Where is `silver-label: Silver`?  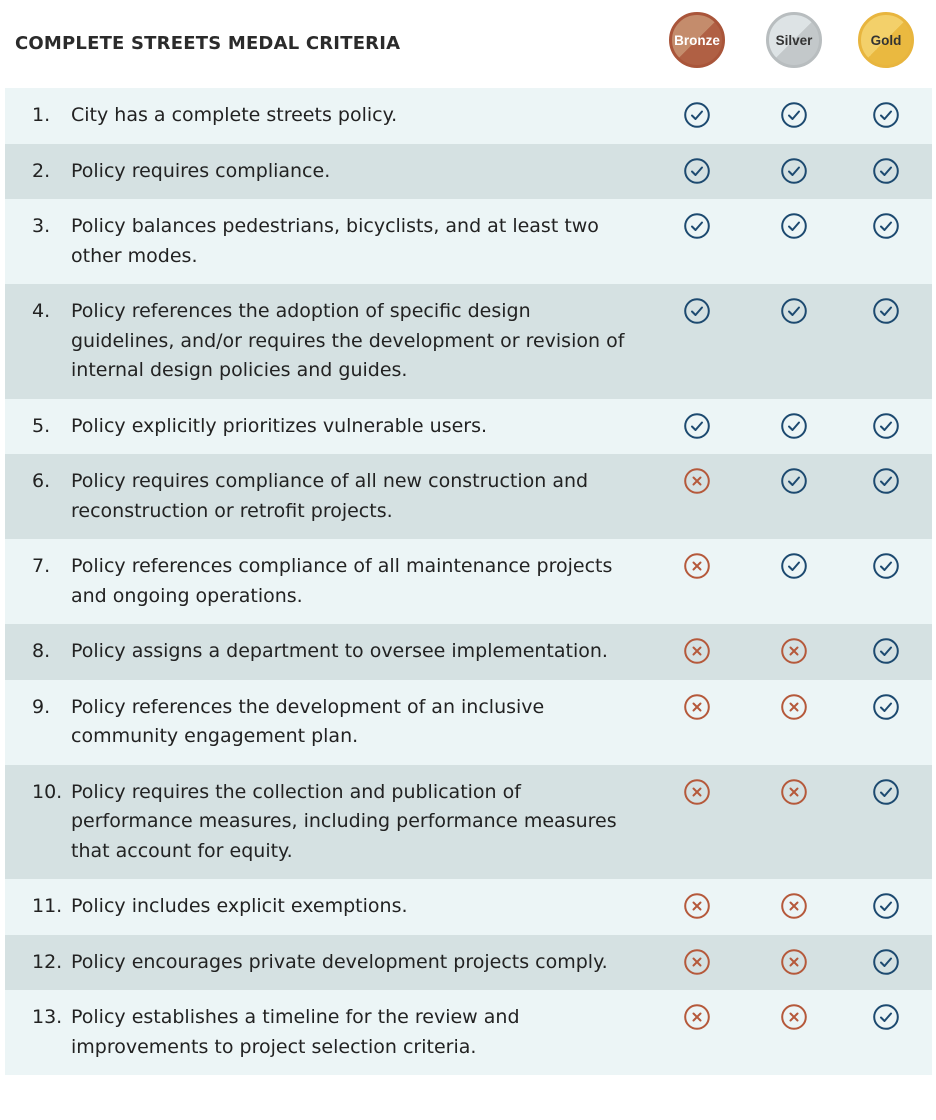 silver-label: Silver is located at coordinates (794, 40).